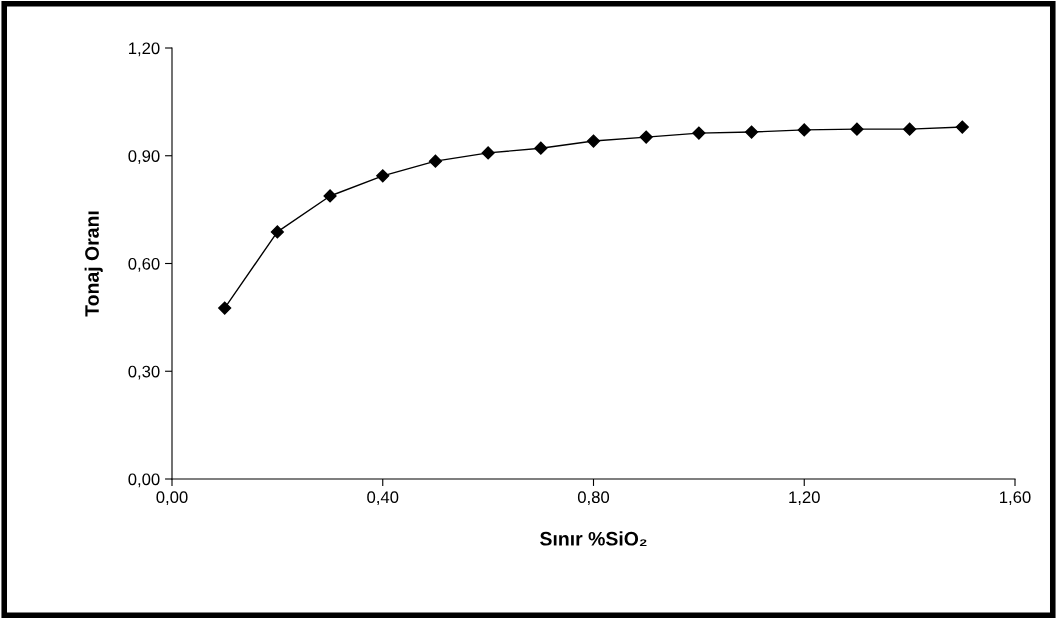  Describe the element at coordinates (93, 264) in the screenshot. I see `y-axis-title: Tonaj Oranı` at that location.